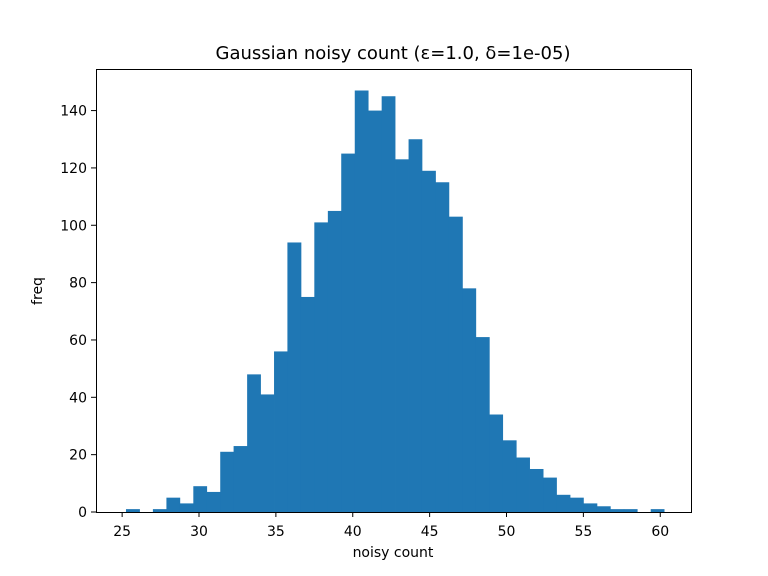 The height and width of the screenshot is (576, 768). I want to click on y-tick-label: 120, so click(73, 169).